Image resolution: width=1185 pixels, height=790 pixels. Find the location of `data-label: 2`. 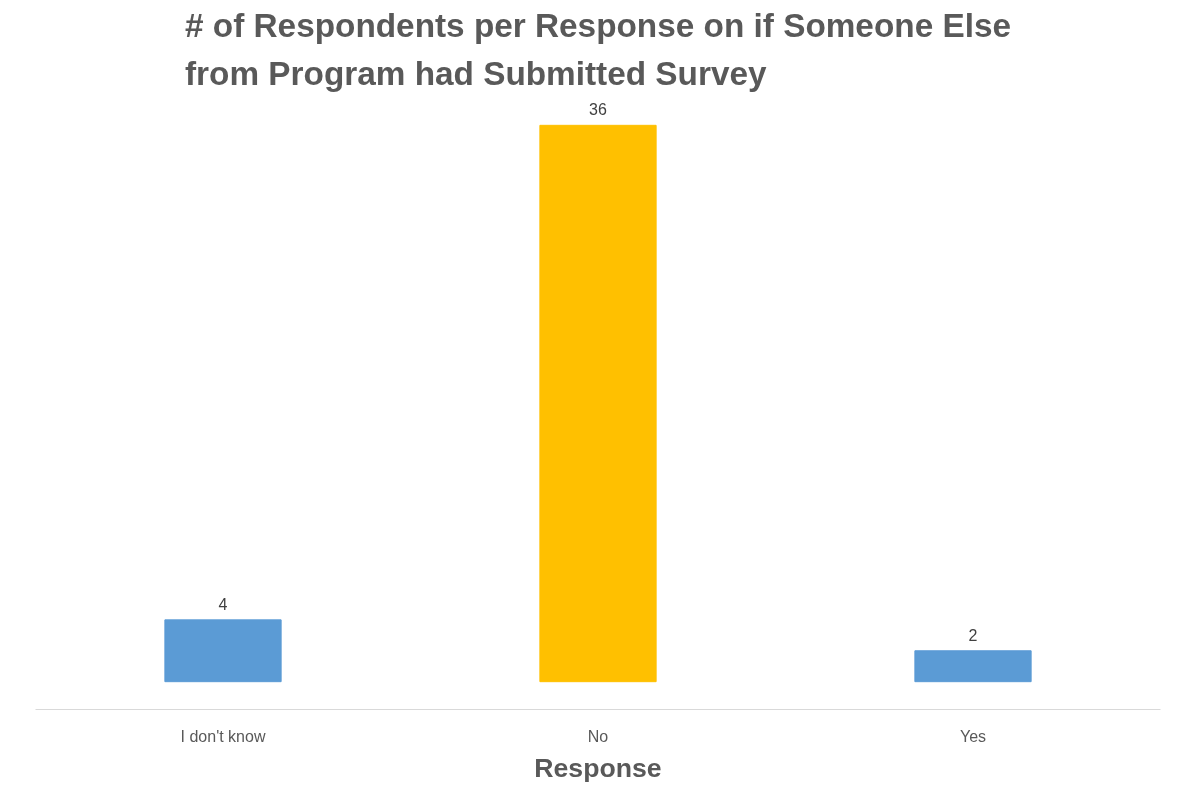

data-label: 2 is located at coordinates (973, 635).